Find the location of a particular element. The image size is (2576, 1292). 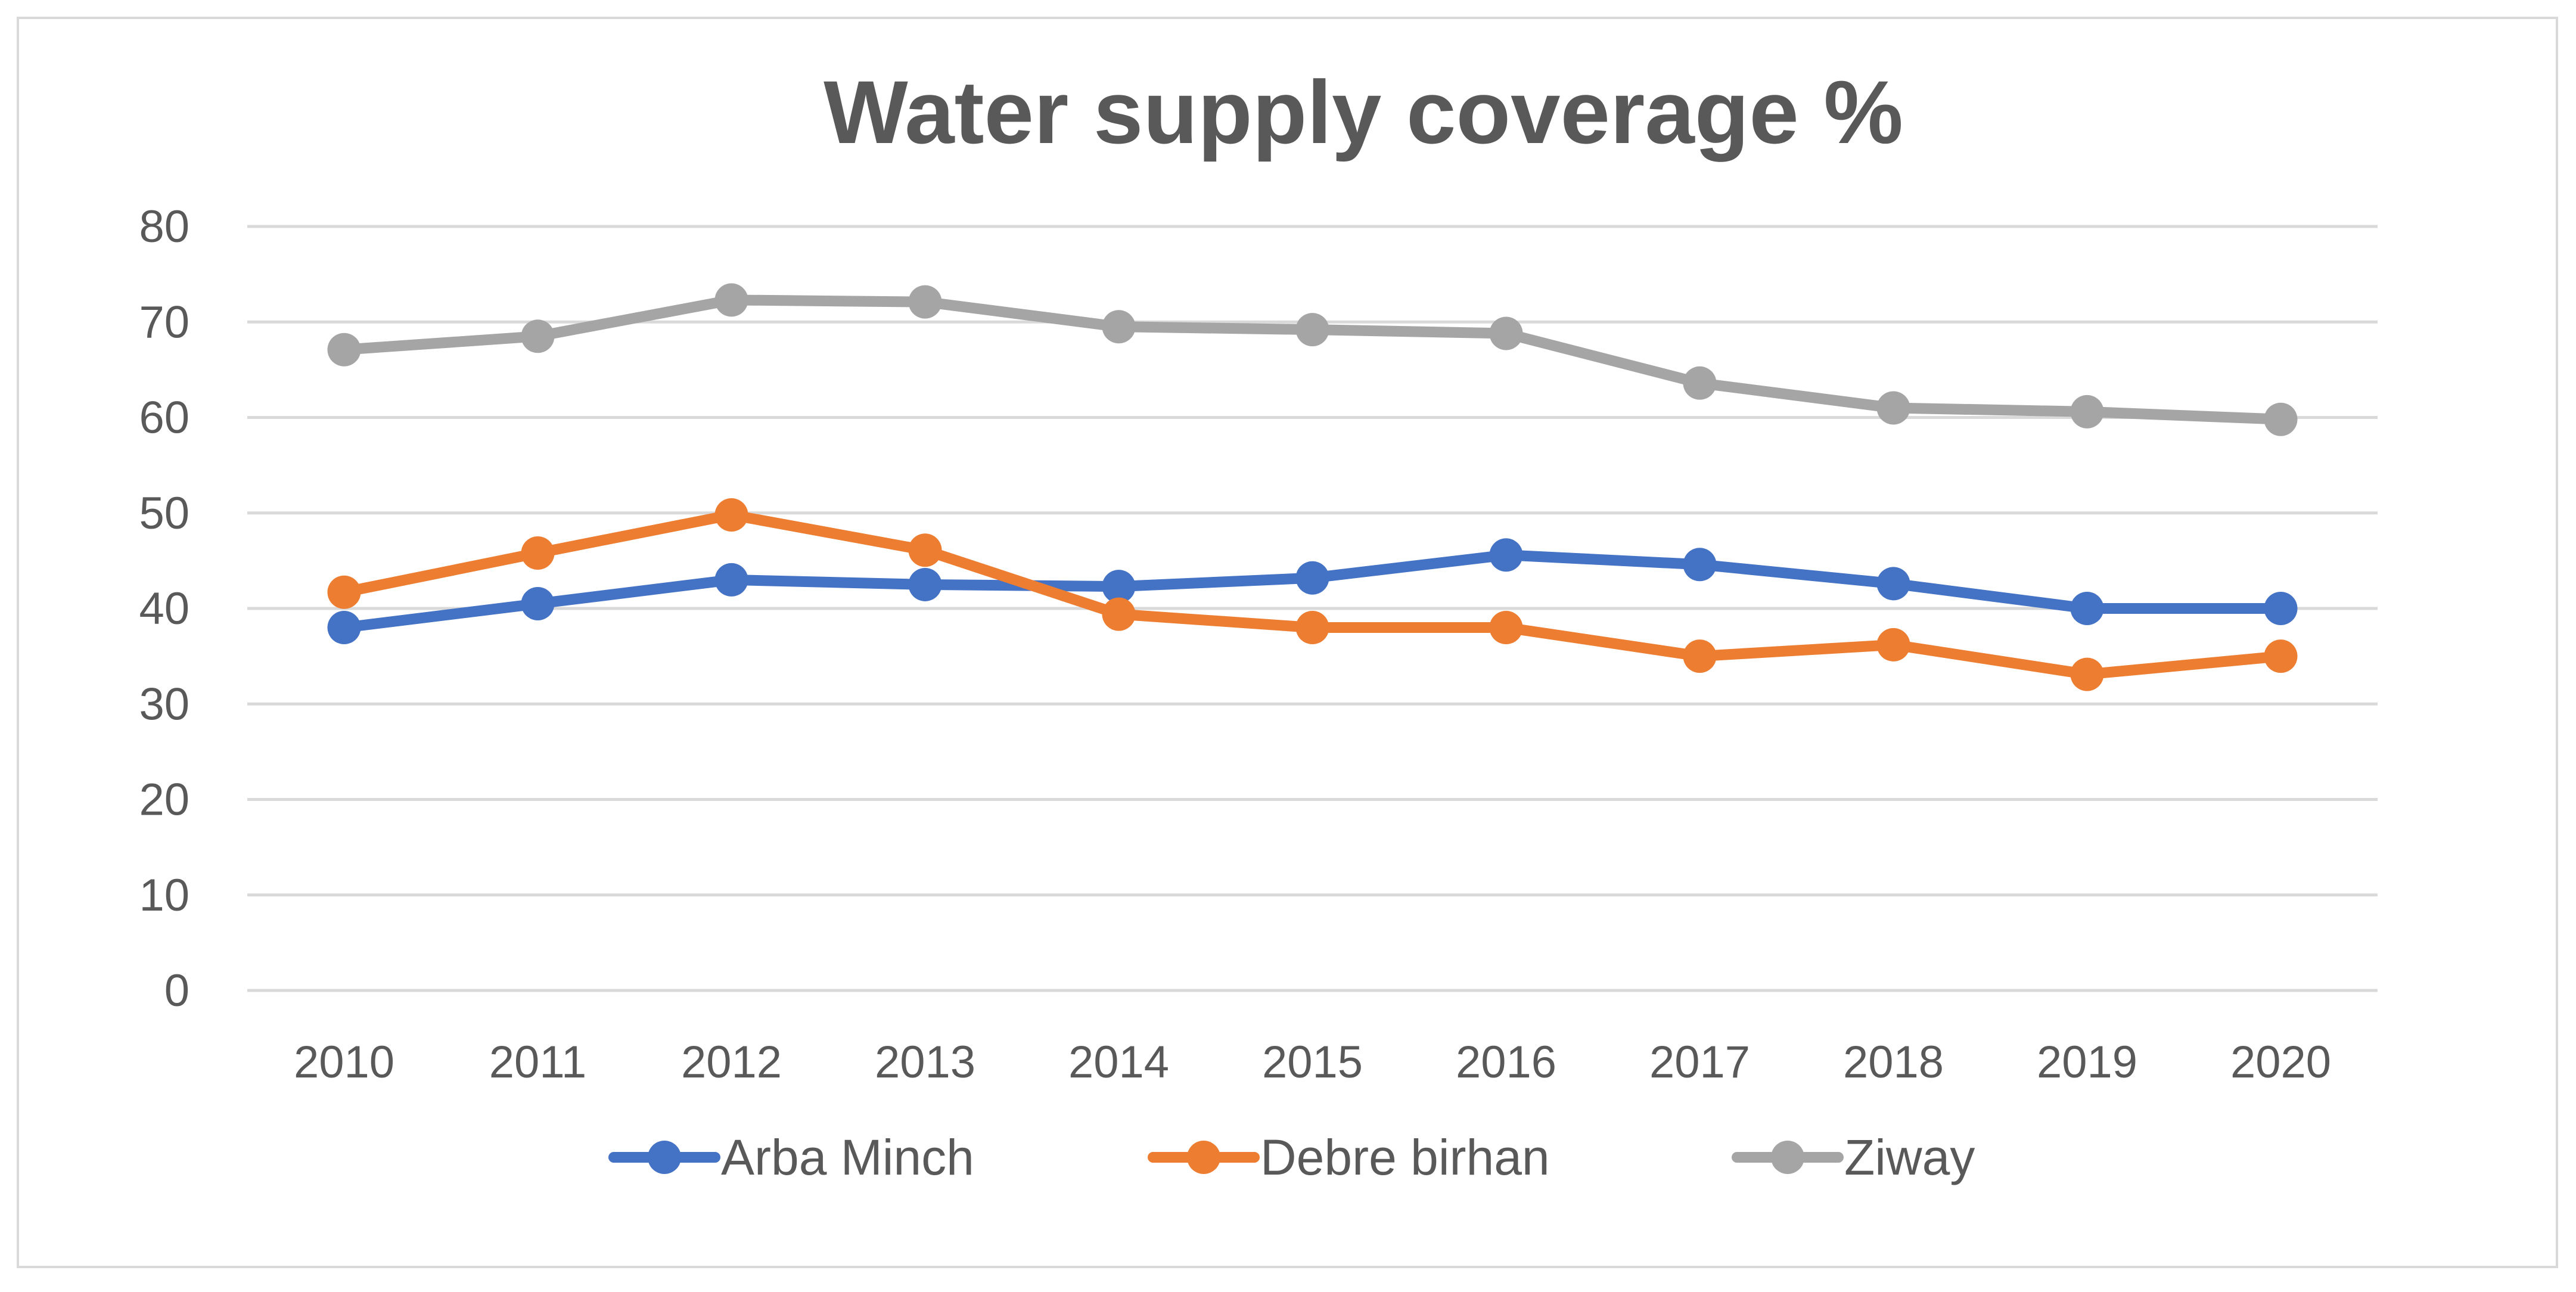

x-tick-label: 2011 is located at coordinates (537, 1063).